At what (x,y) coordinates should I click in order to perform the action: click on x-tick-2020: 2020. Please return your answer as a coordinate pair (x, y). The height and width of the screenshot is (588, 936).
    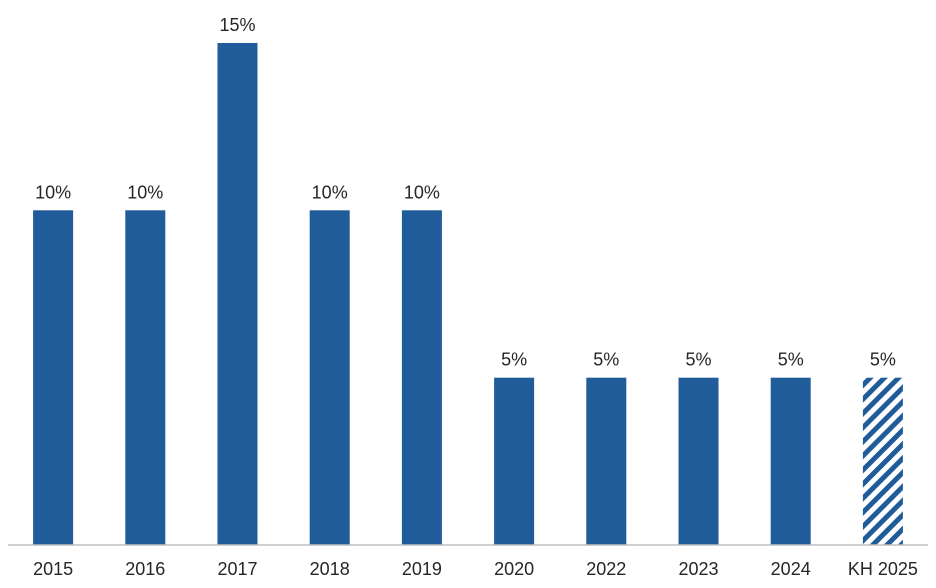
    Looking at the image, I should click on (514, 569).